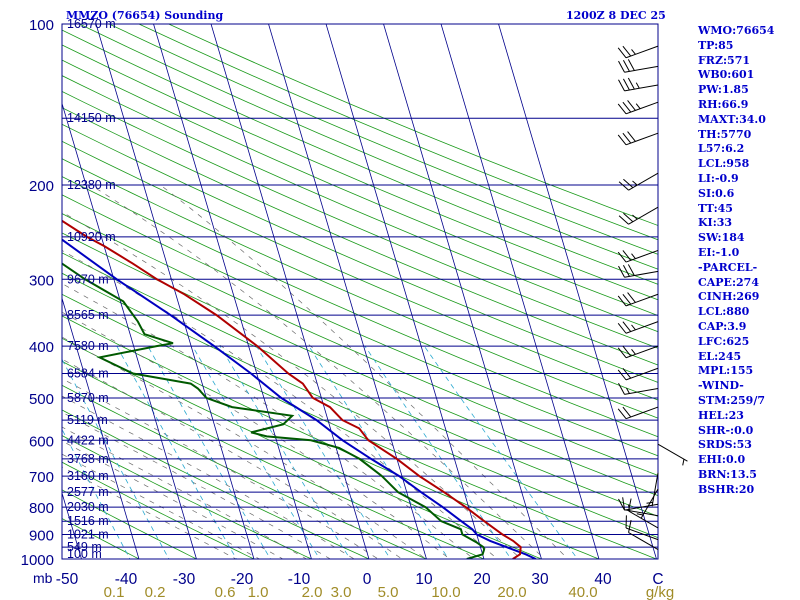 This screenshot has width=800, height=600. What do you see at coordinates (13, 285) in the screenshot?
I see `isotherm-line` at bounding box center [13, 285].